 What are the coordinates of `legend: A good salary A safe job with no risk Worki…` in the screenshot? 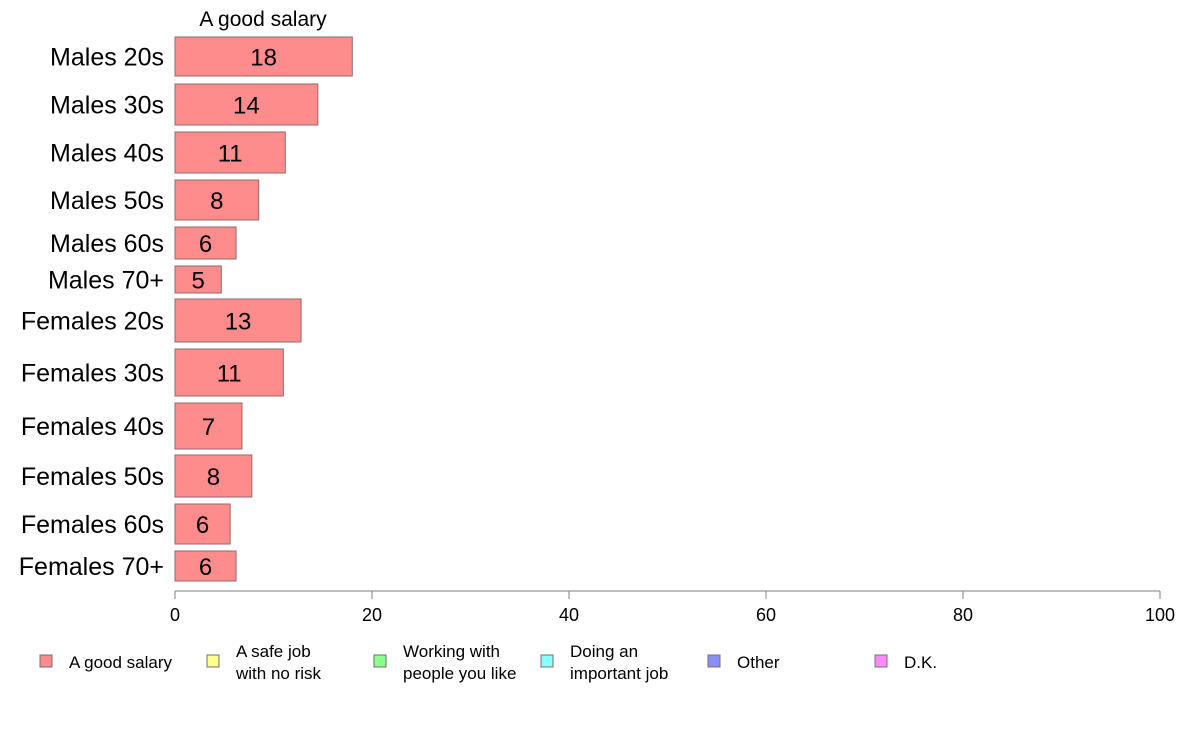 It's located at (488, 662).